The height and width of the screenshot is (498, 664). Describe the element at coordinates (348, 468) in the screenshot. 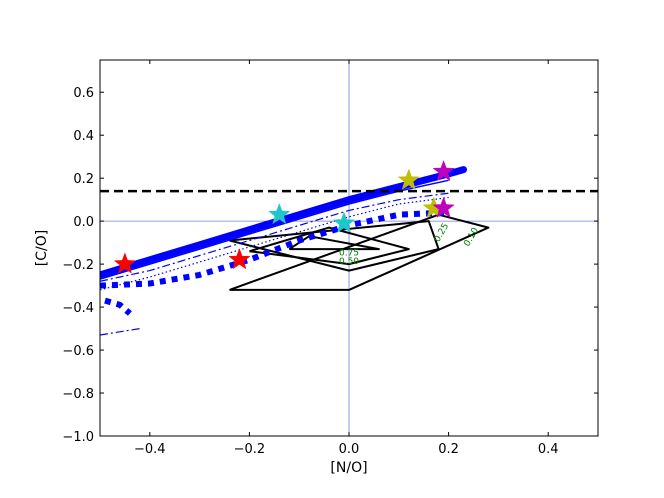

I see `x-axis-label: [N/O]` at that location.